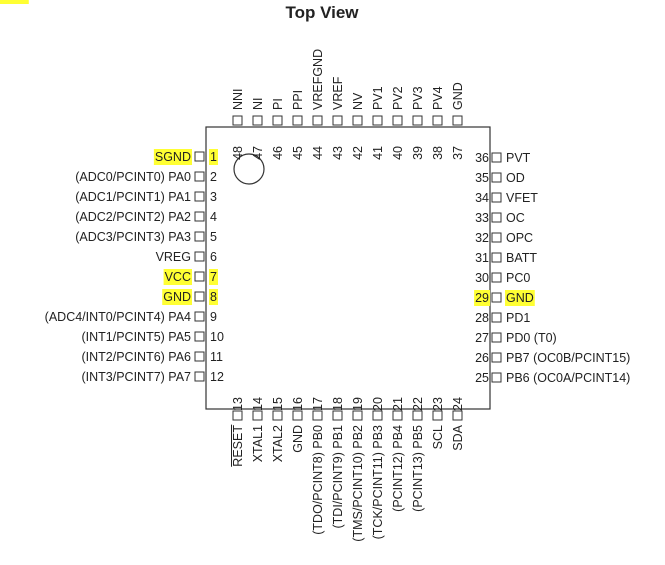 The image size is (665, 565). I want to click on pin-number-17: 17, so click(318, 404).